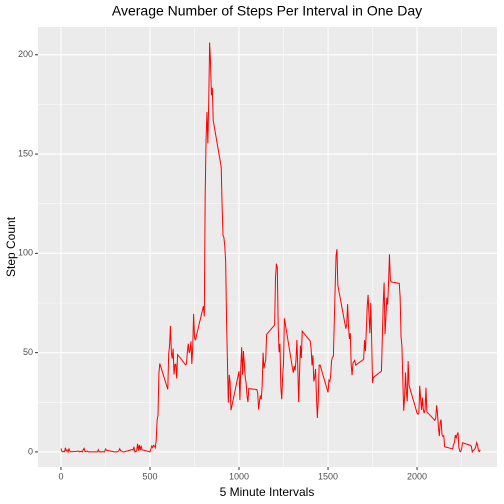 This screenshot has height=504, width=504. Describe the element at coordinates (11, 246) in the screenshot. I see `y-axis-label: Step Count` at that location.